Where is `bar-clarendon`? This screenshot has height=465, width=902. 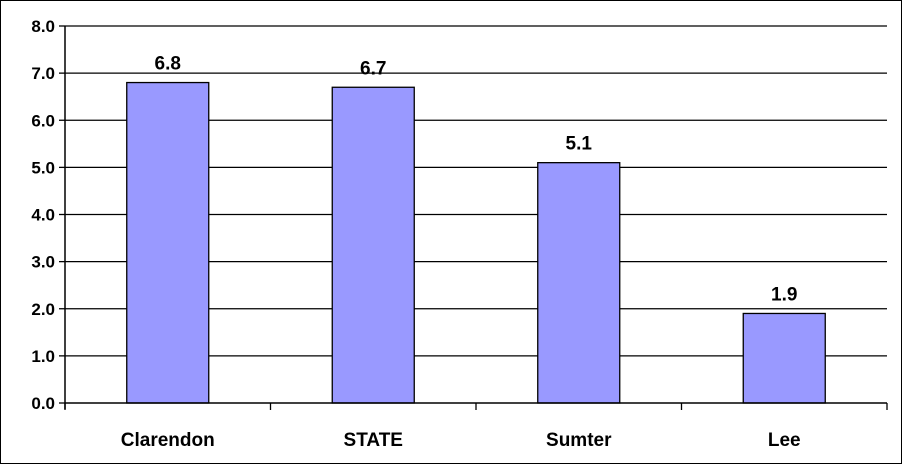
bar-clarendon is located at coordinates (168, 242).